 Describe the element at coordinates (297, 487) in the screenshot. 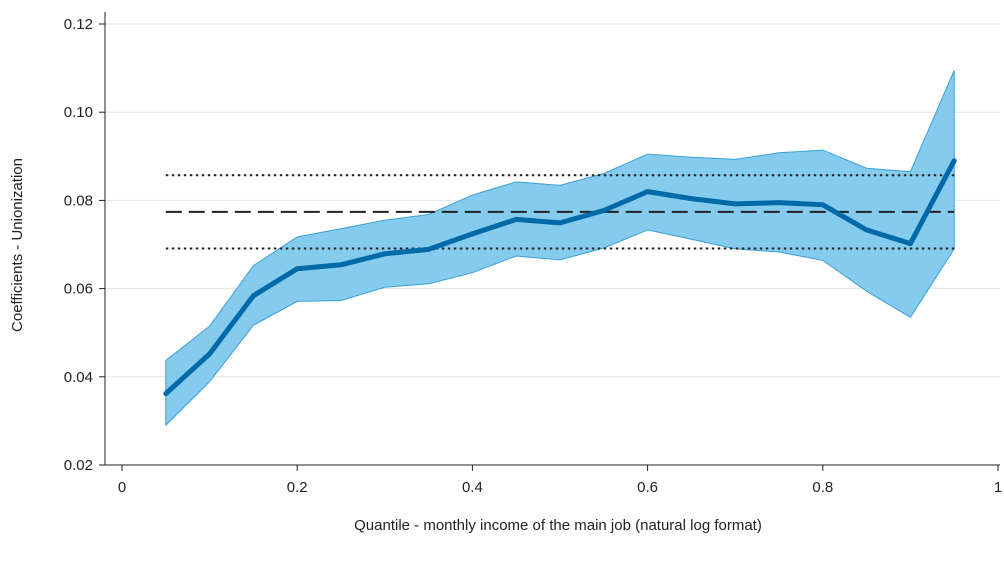

I see `x-tick-label: 0.2` at that location.